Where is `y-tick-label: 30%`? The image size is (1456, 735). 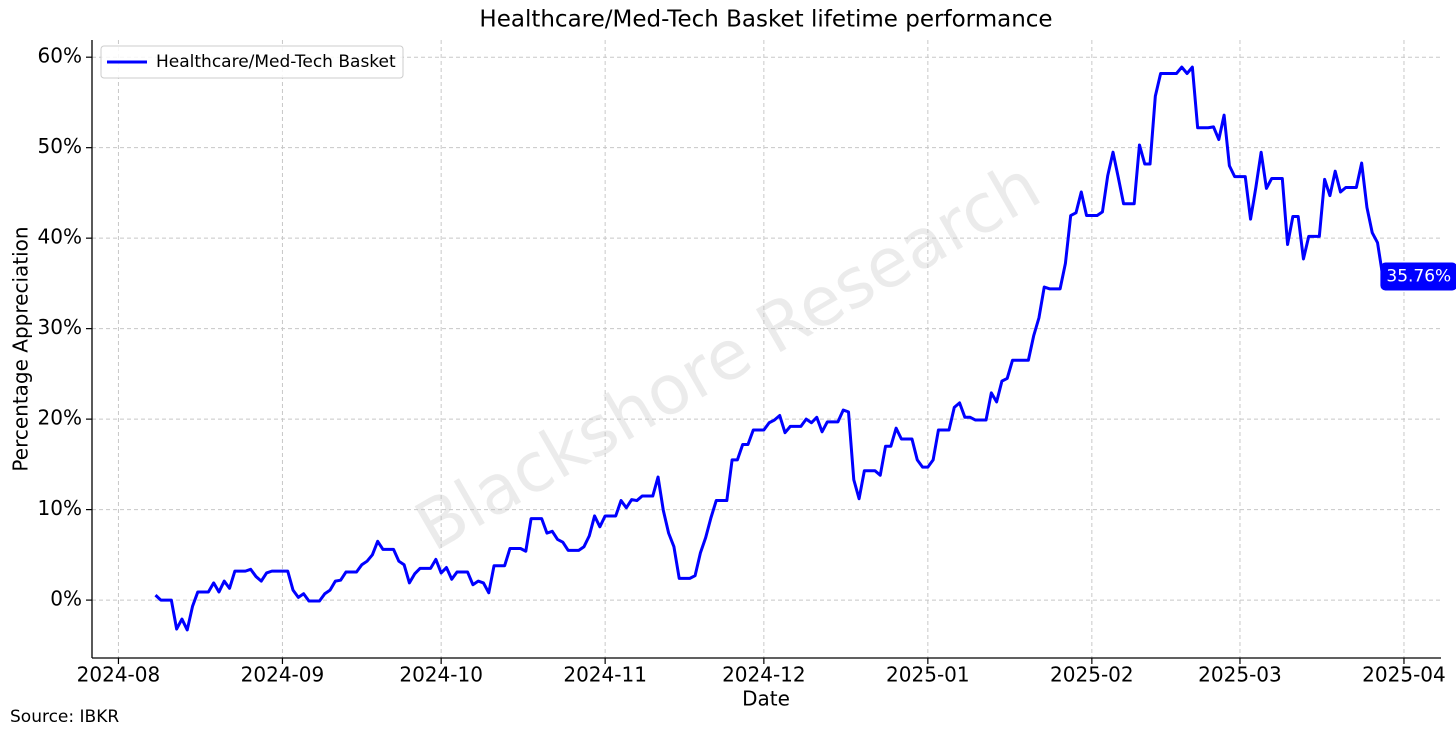 y-tick-label: 30% is located at coordinates (60, 327).